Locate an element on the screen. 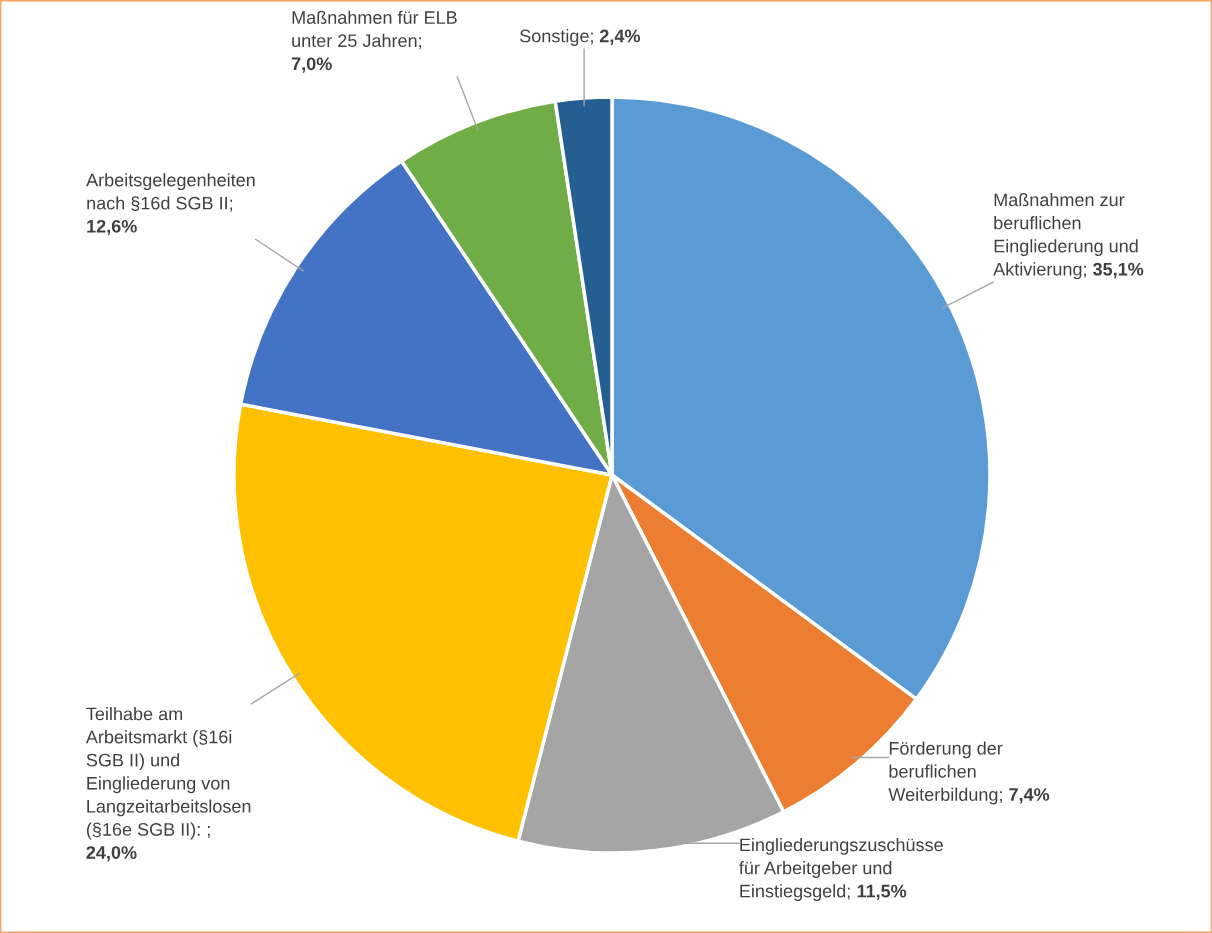 The image size is (1212, 933). slice-label: Förderung der beruflichen Weiterbildung; 7,4% is located at coordinates (969, 773).